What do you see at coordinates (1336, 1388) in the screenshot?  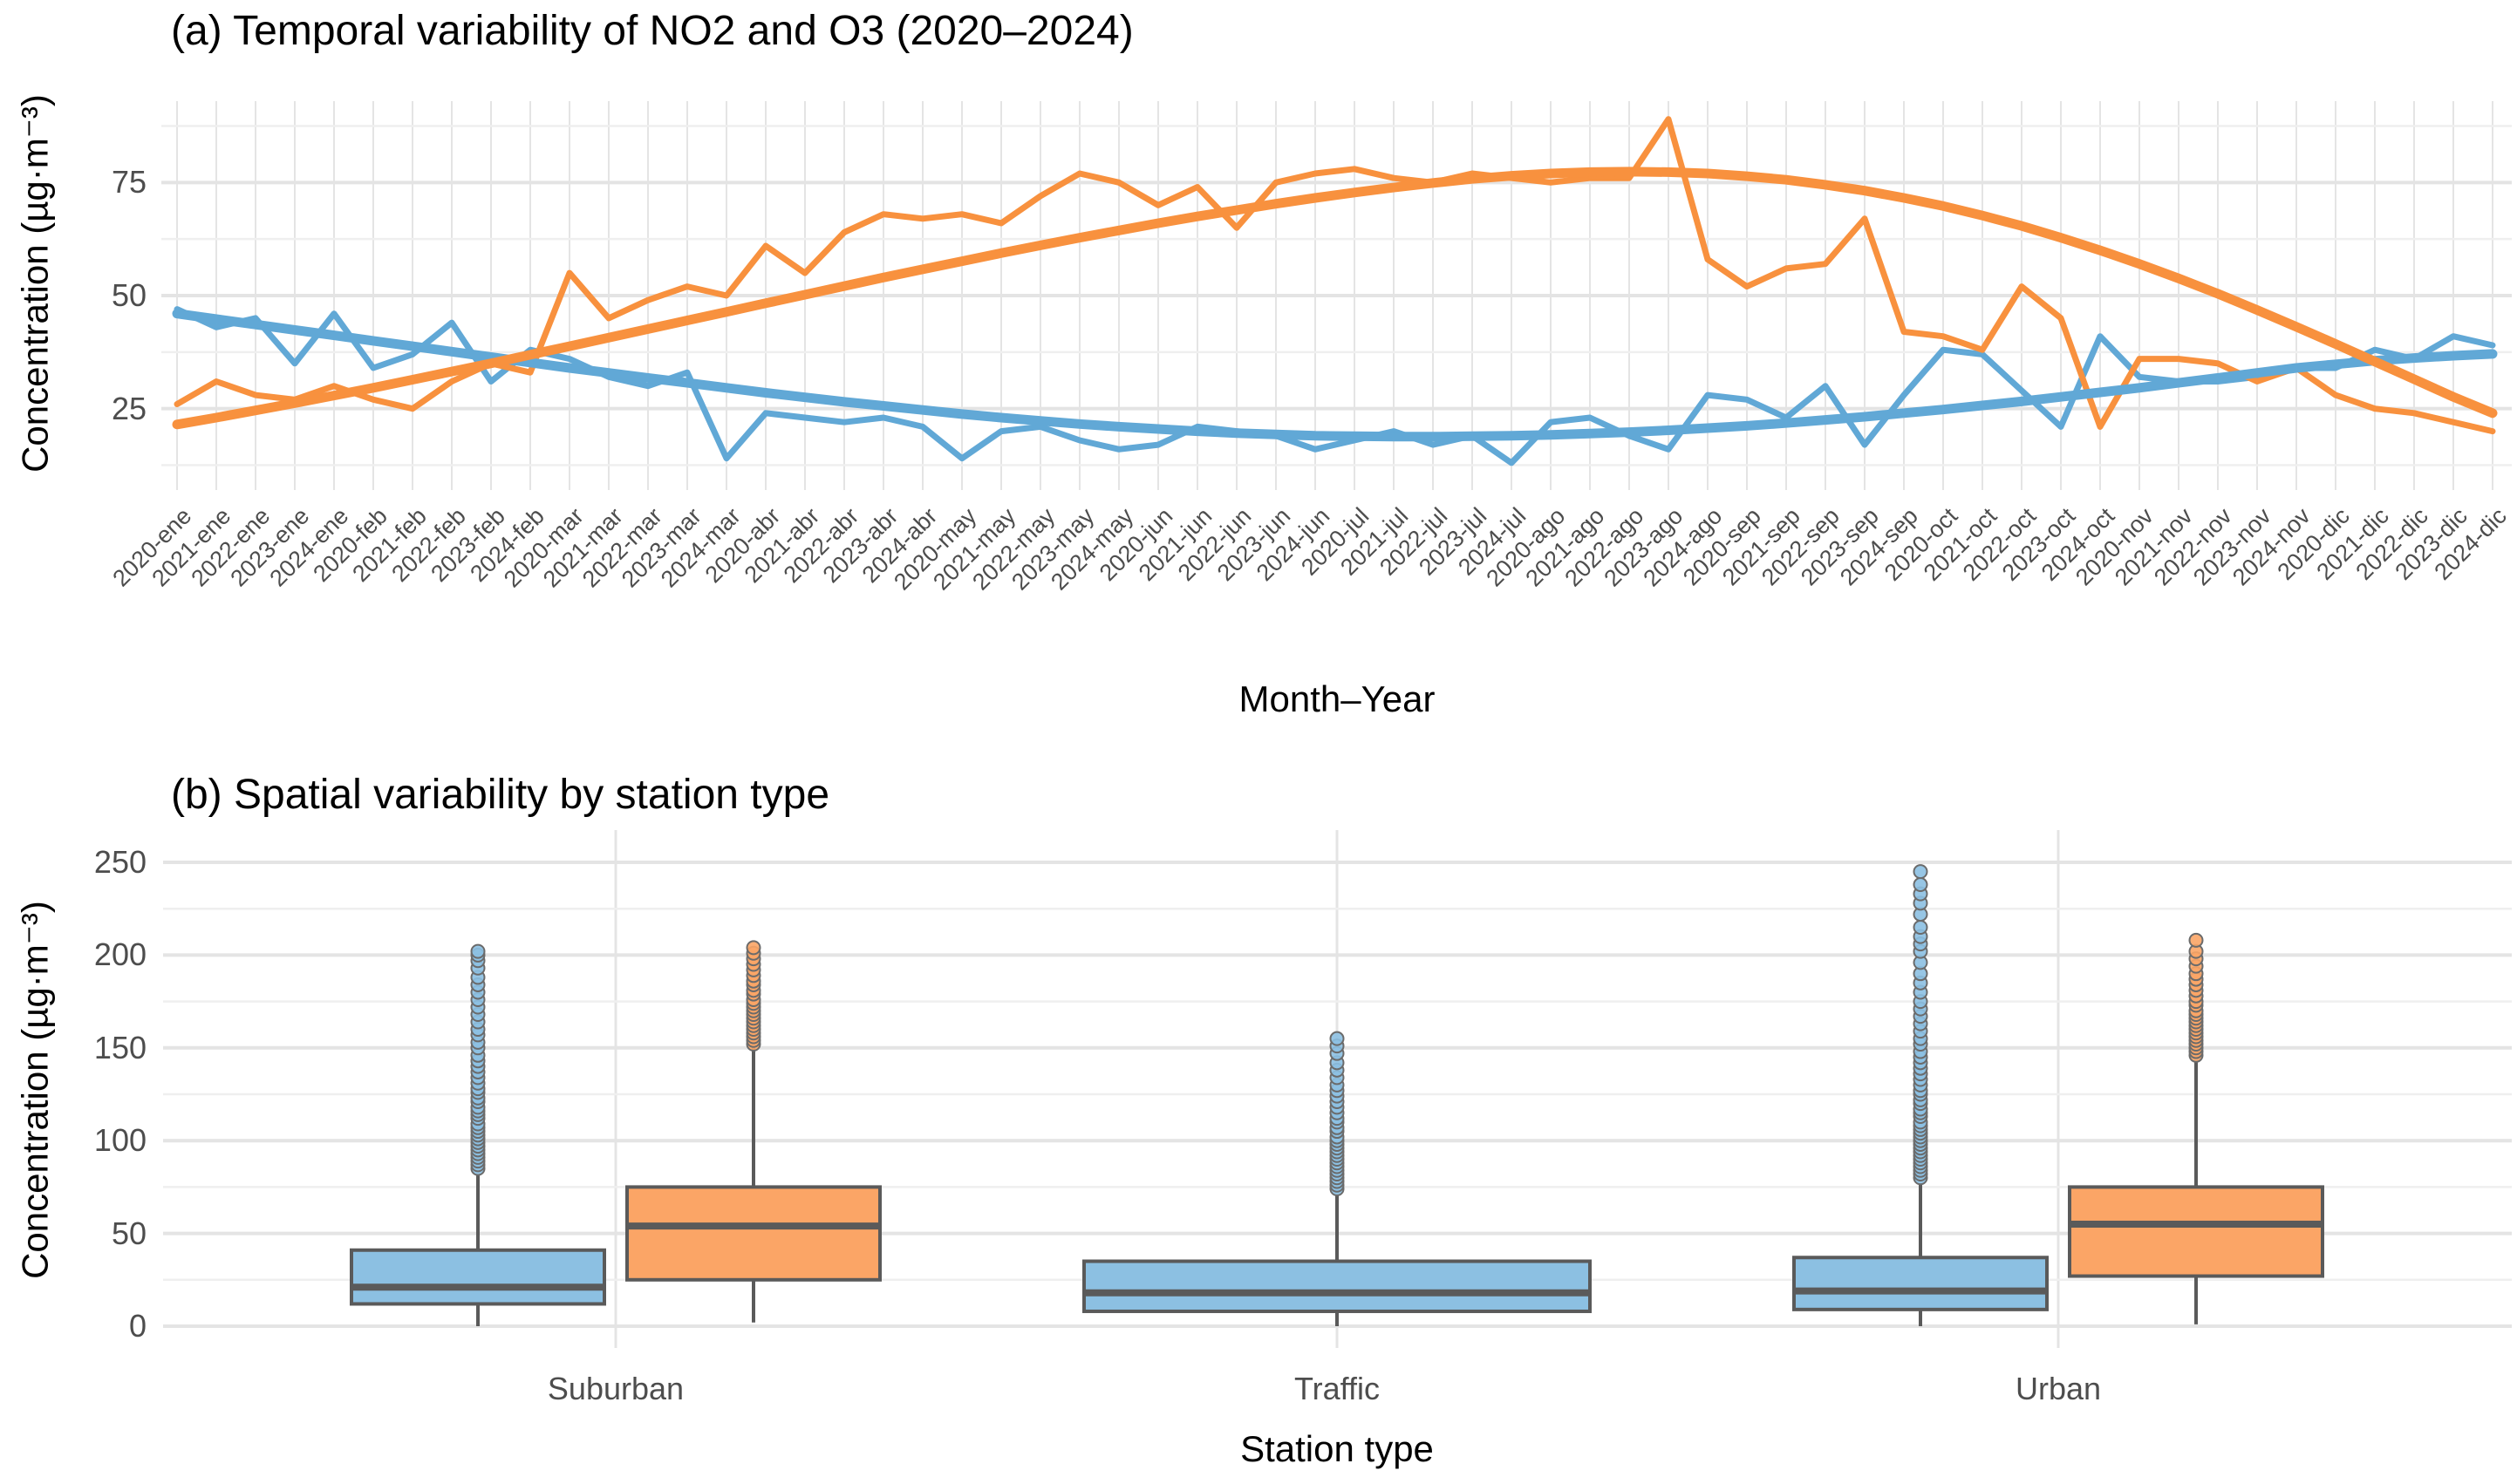 I see `category-label: Traffic` at bounding box center [1336, 1388].